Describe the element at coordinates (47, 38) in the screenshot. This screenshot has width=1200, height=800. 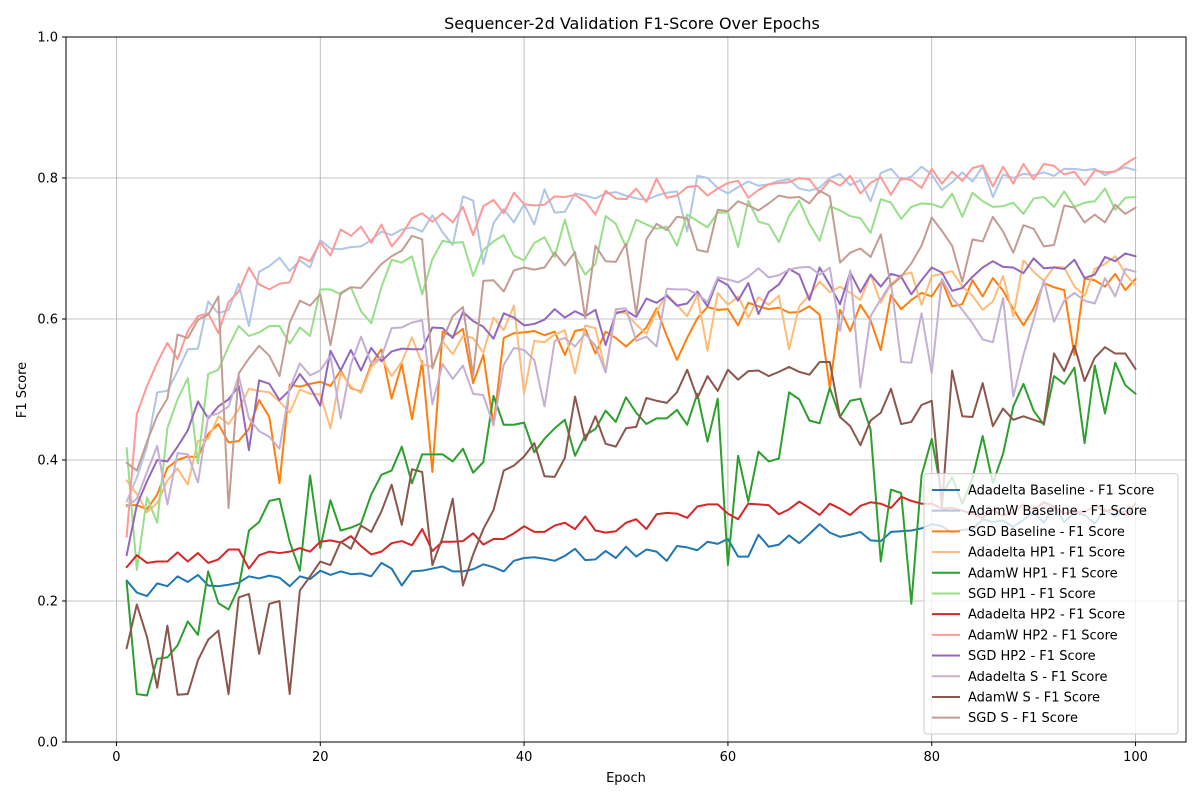
I see `y-tick-label: 1.0` at that location.